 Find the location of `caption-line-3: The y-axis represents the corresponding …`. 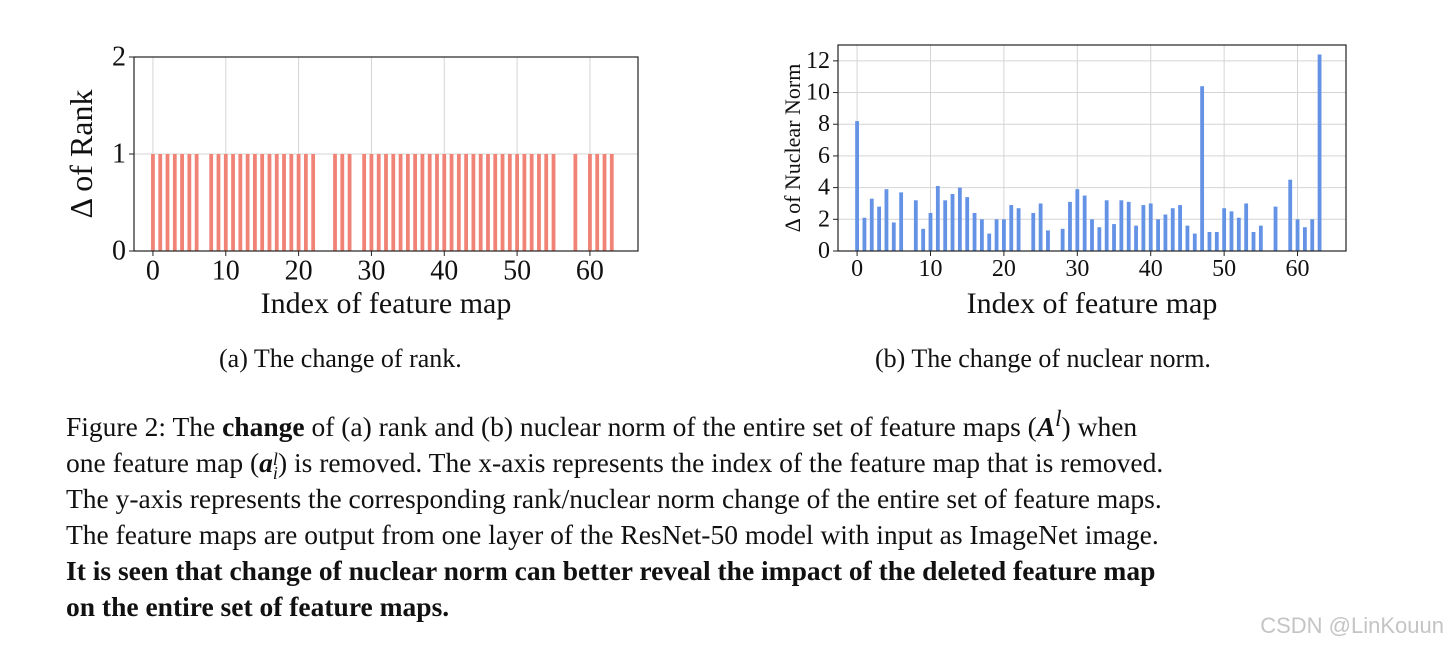

caption-line-3: The y-axis represents the corresponding … is located at coordinates (614, 499).